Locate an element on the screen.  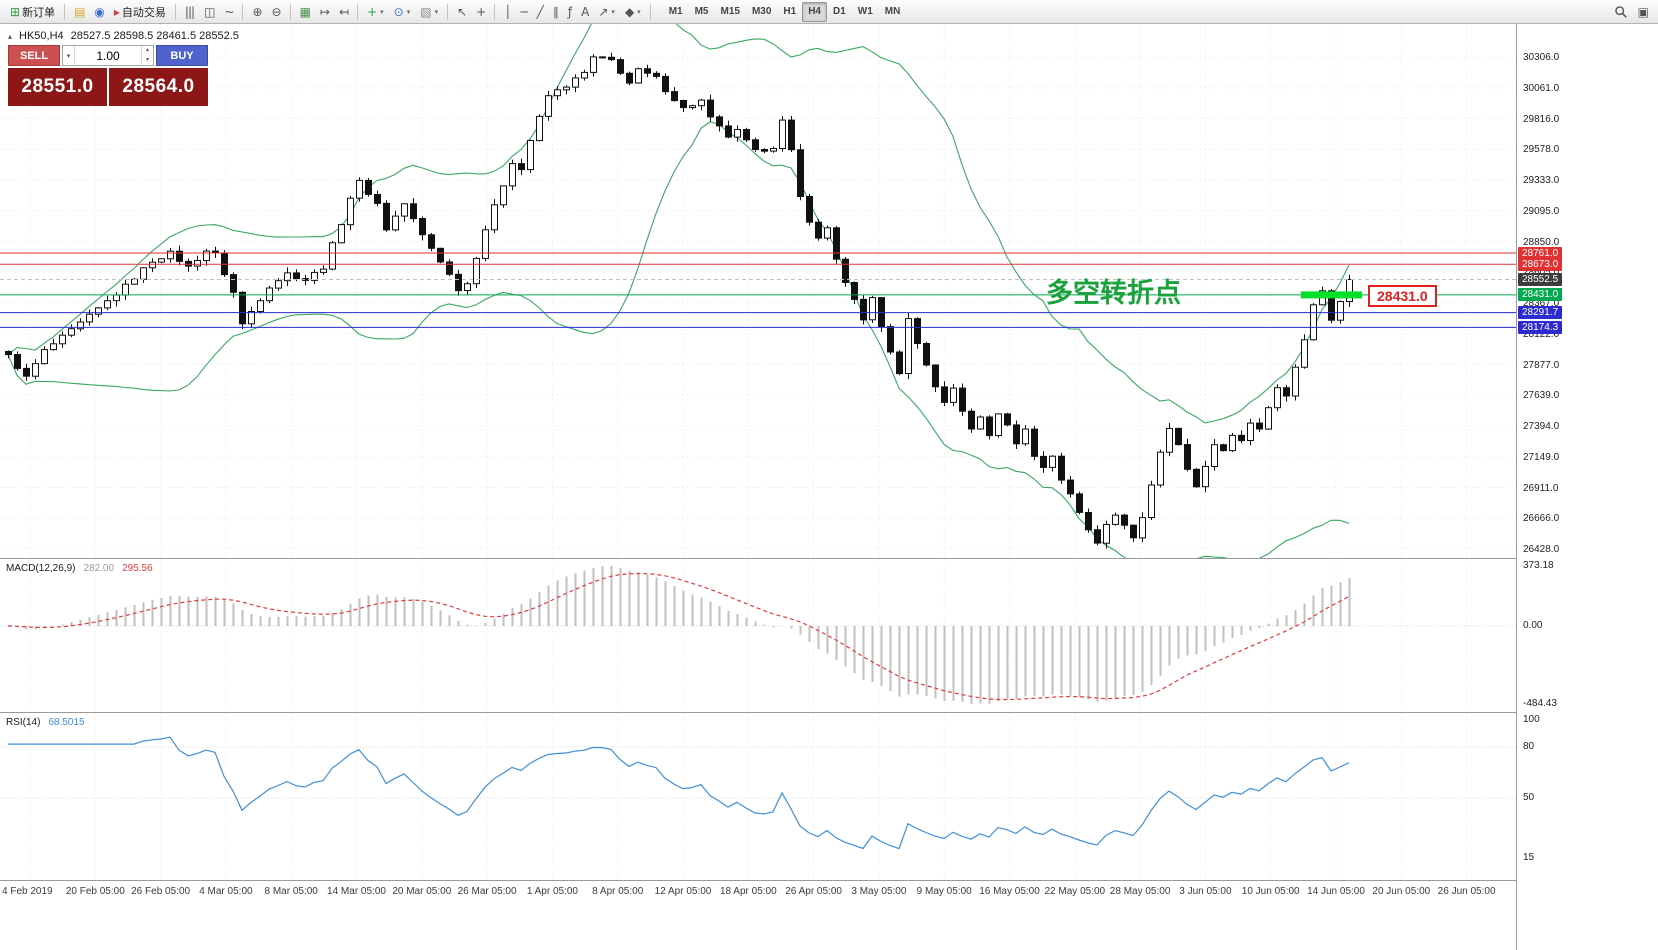
macd-pane: MACD(12,26,9) 282.00 295.56 is located at coordinates (758, 635).